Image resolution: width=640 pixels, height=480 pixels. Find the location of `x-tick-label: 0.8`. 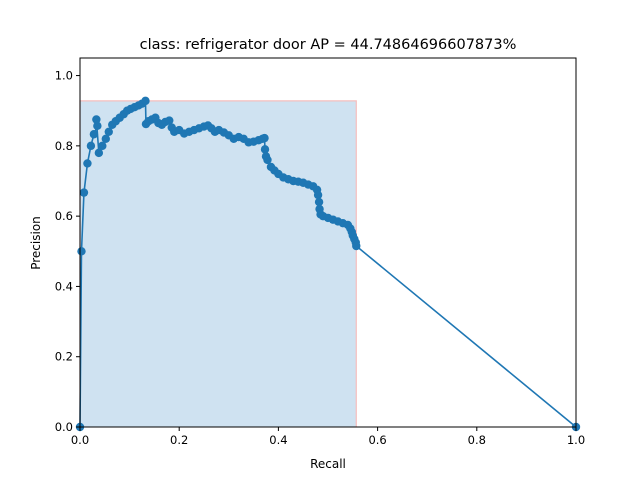

x-tick-label: 0.8 is located at coordinates (477, 440).